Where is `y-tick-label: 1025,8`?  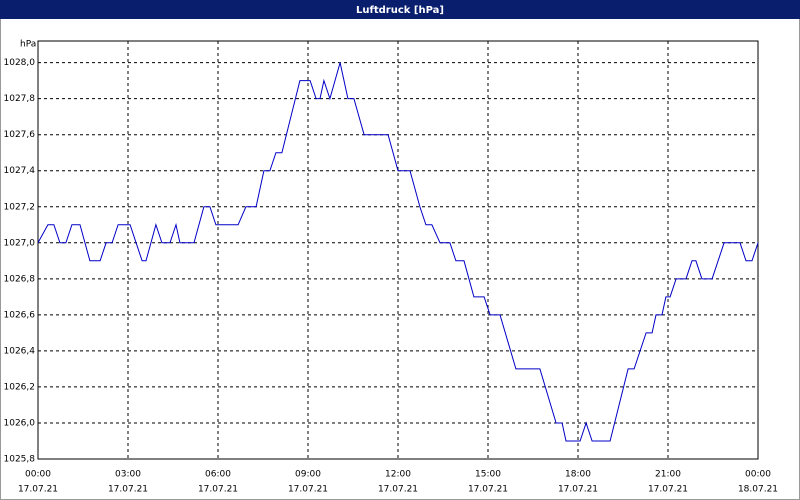
y-tick-label: 1025,8 is located at coordinates (20, 460).